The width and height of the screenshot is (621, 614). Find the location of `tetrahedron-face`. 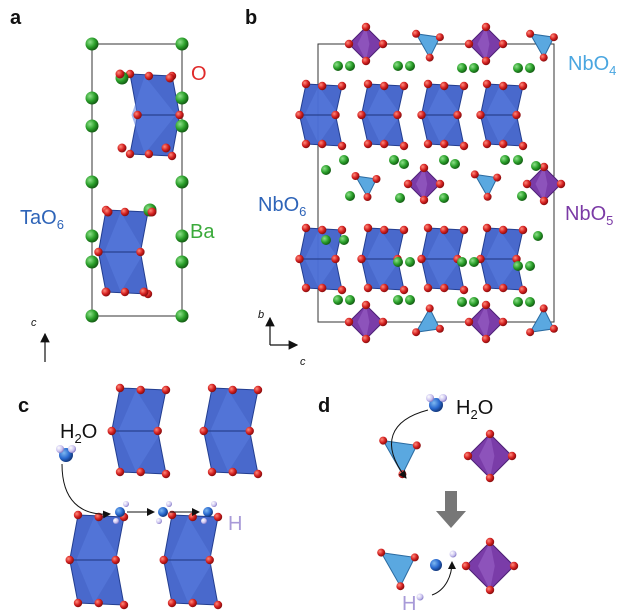

tetrahedron-face is located at coordinates (542, 320).